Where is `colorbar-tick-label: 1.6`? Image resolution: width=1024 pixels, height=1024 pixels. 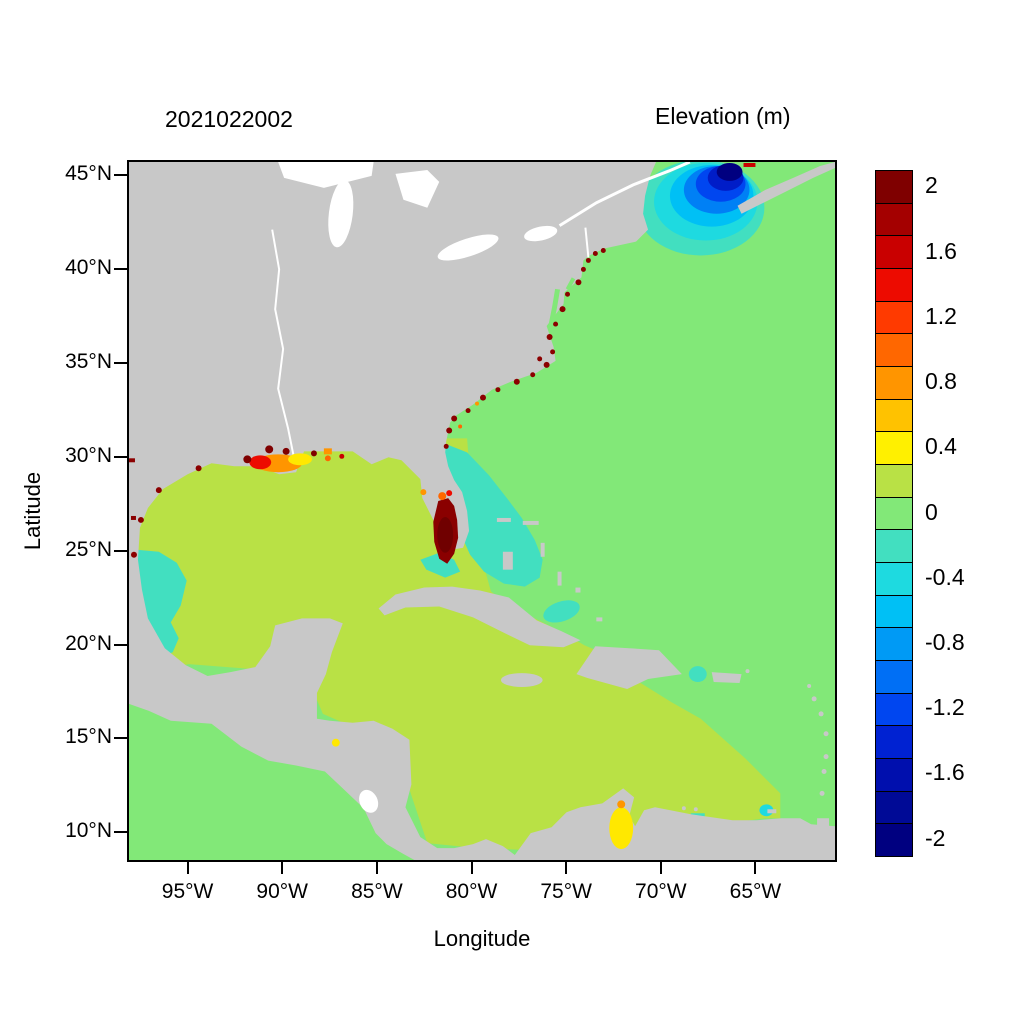
colorbar-tick-label: 1.6 is located at coordinates (941, 250).